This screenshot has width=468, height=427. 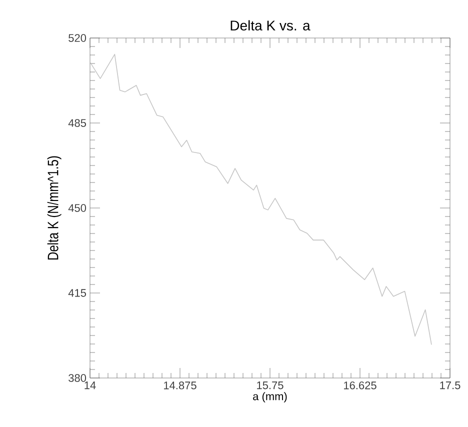 What do you see at coordinates (77, 123) in the screenshot?
I see `y-tick-label: 485` at bounding box center [77, 123].